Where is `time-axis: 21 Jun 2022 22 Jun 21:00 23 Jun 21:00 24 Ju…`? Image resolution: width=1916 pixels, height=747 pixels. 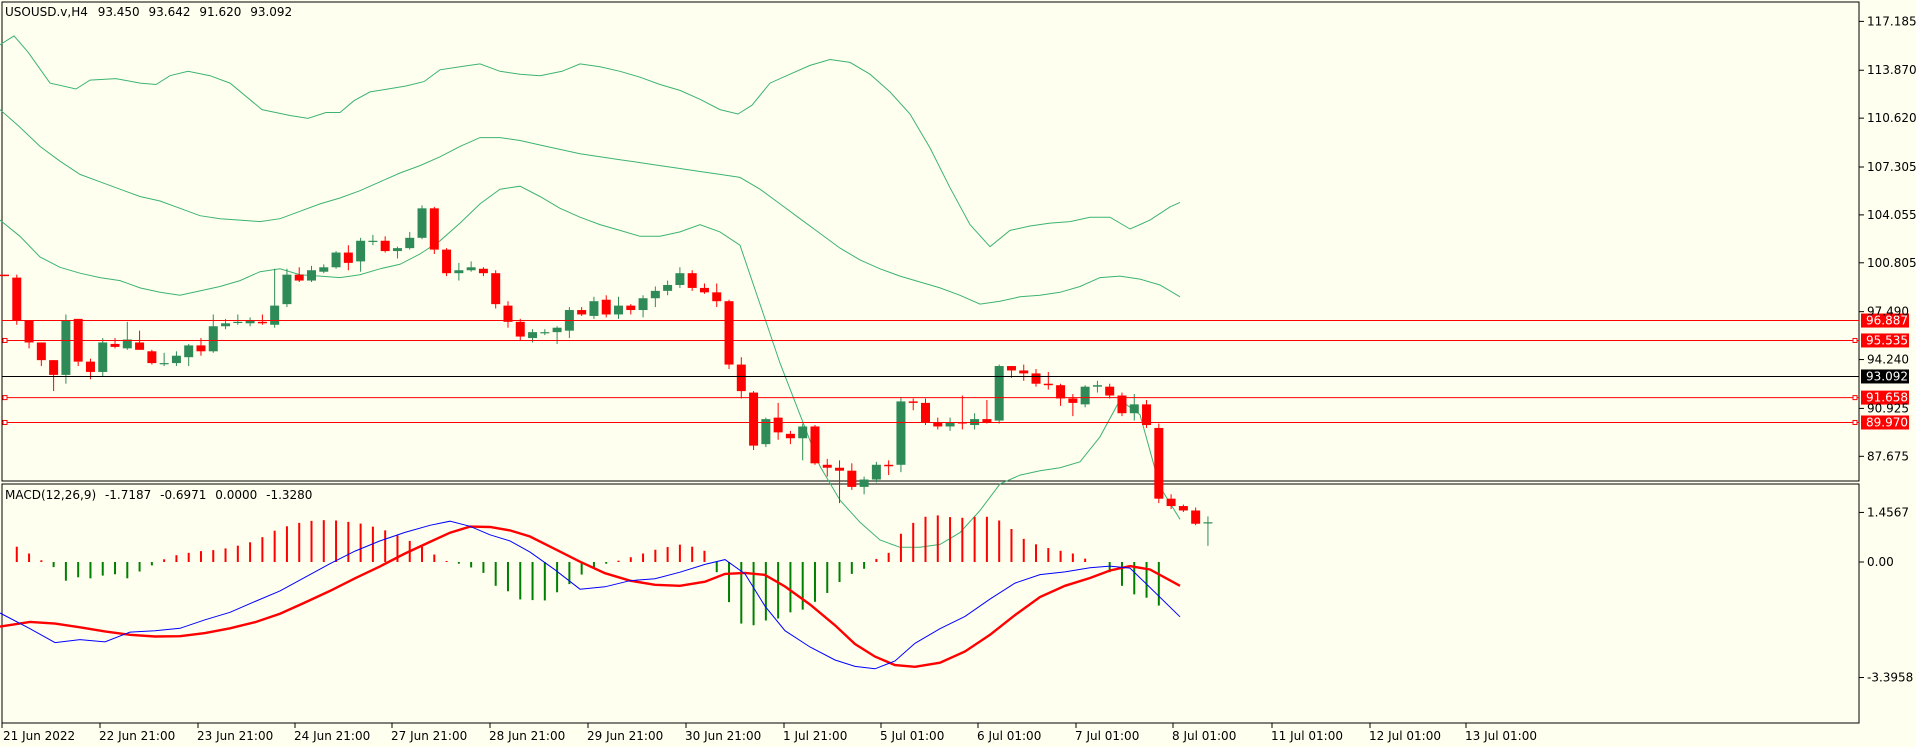
time-axis: 21 Jun 2022 22 Jun 21:00 23 Jun 21:00 24 Ju… is located at coordinates (769, 733).